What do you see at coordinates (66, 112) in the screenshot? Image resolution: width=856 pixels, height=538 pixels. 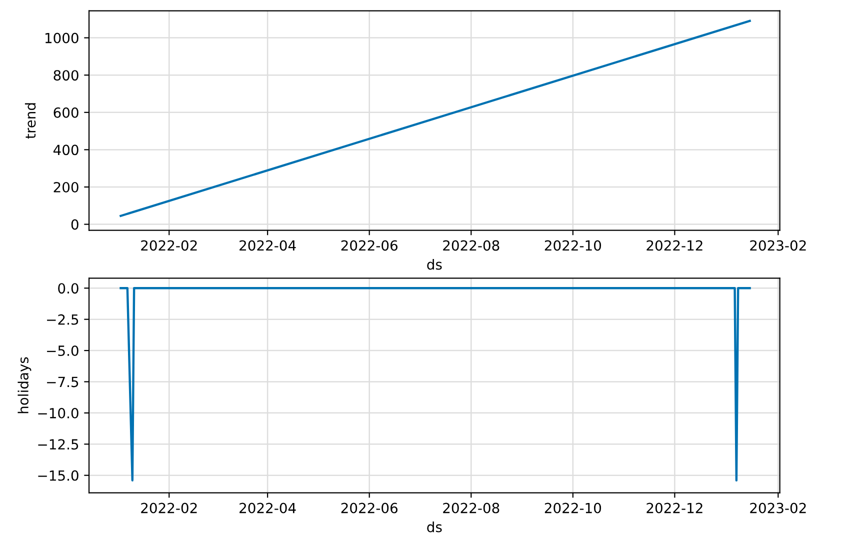 I see `y-tick-label: 600` at bounding box center [66, 112].